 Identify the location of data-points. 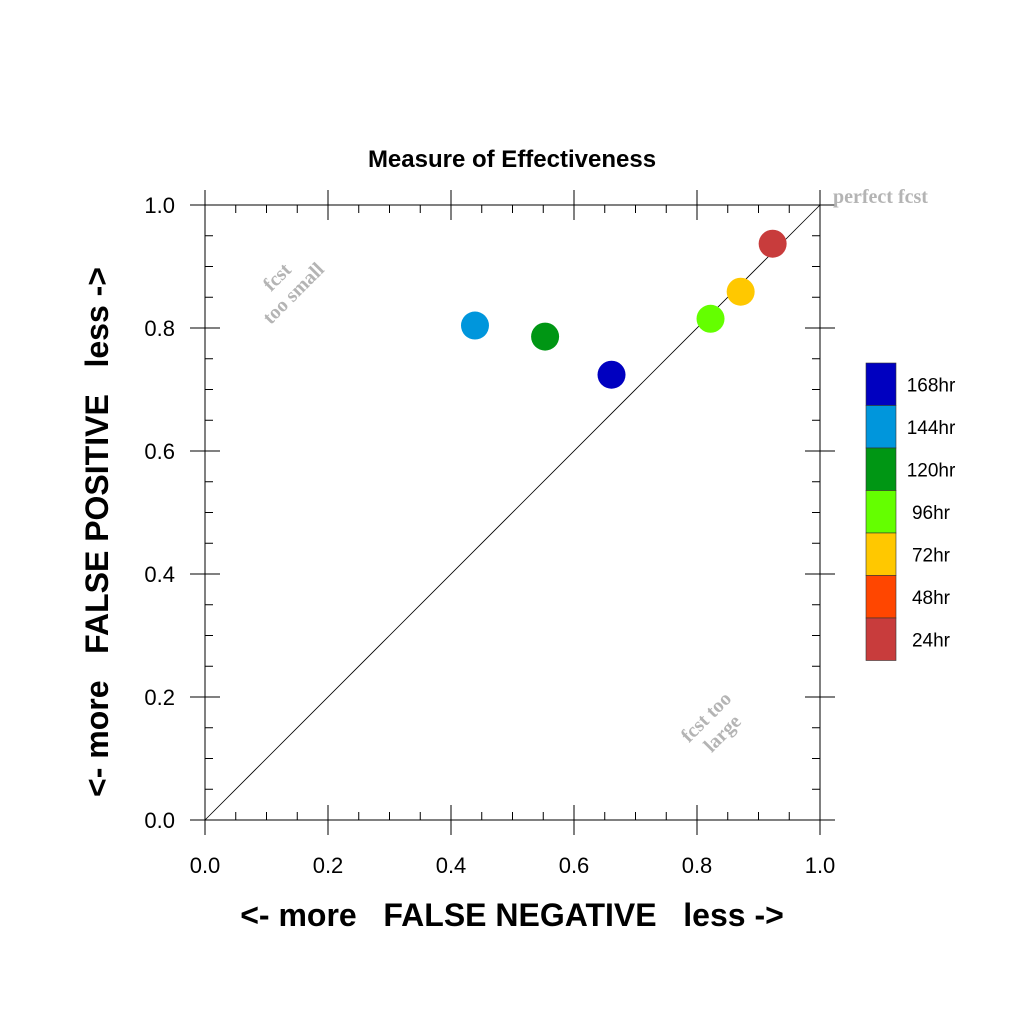
(623, 309).